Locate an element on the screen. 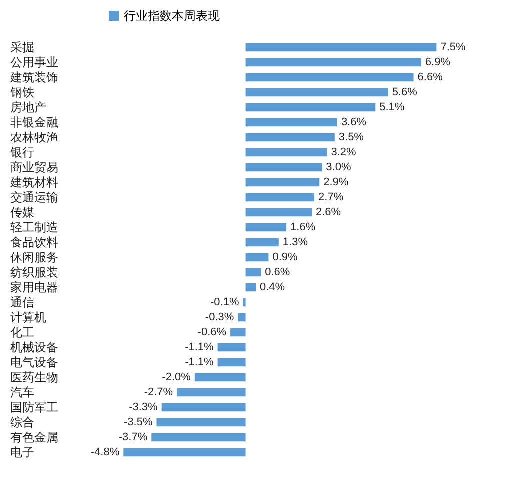  y-tick-label: 传媒 is located at coordinates (22, 213).